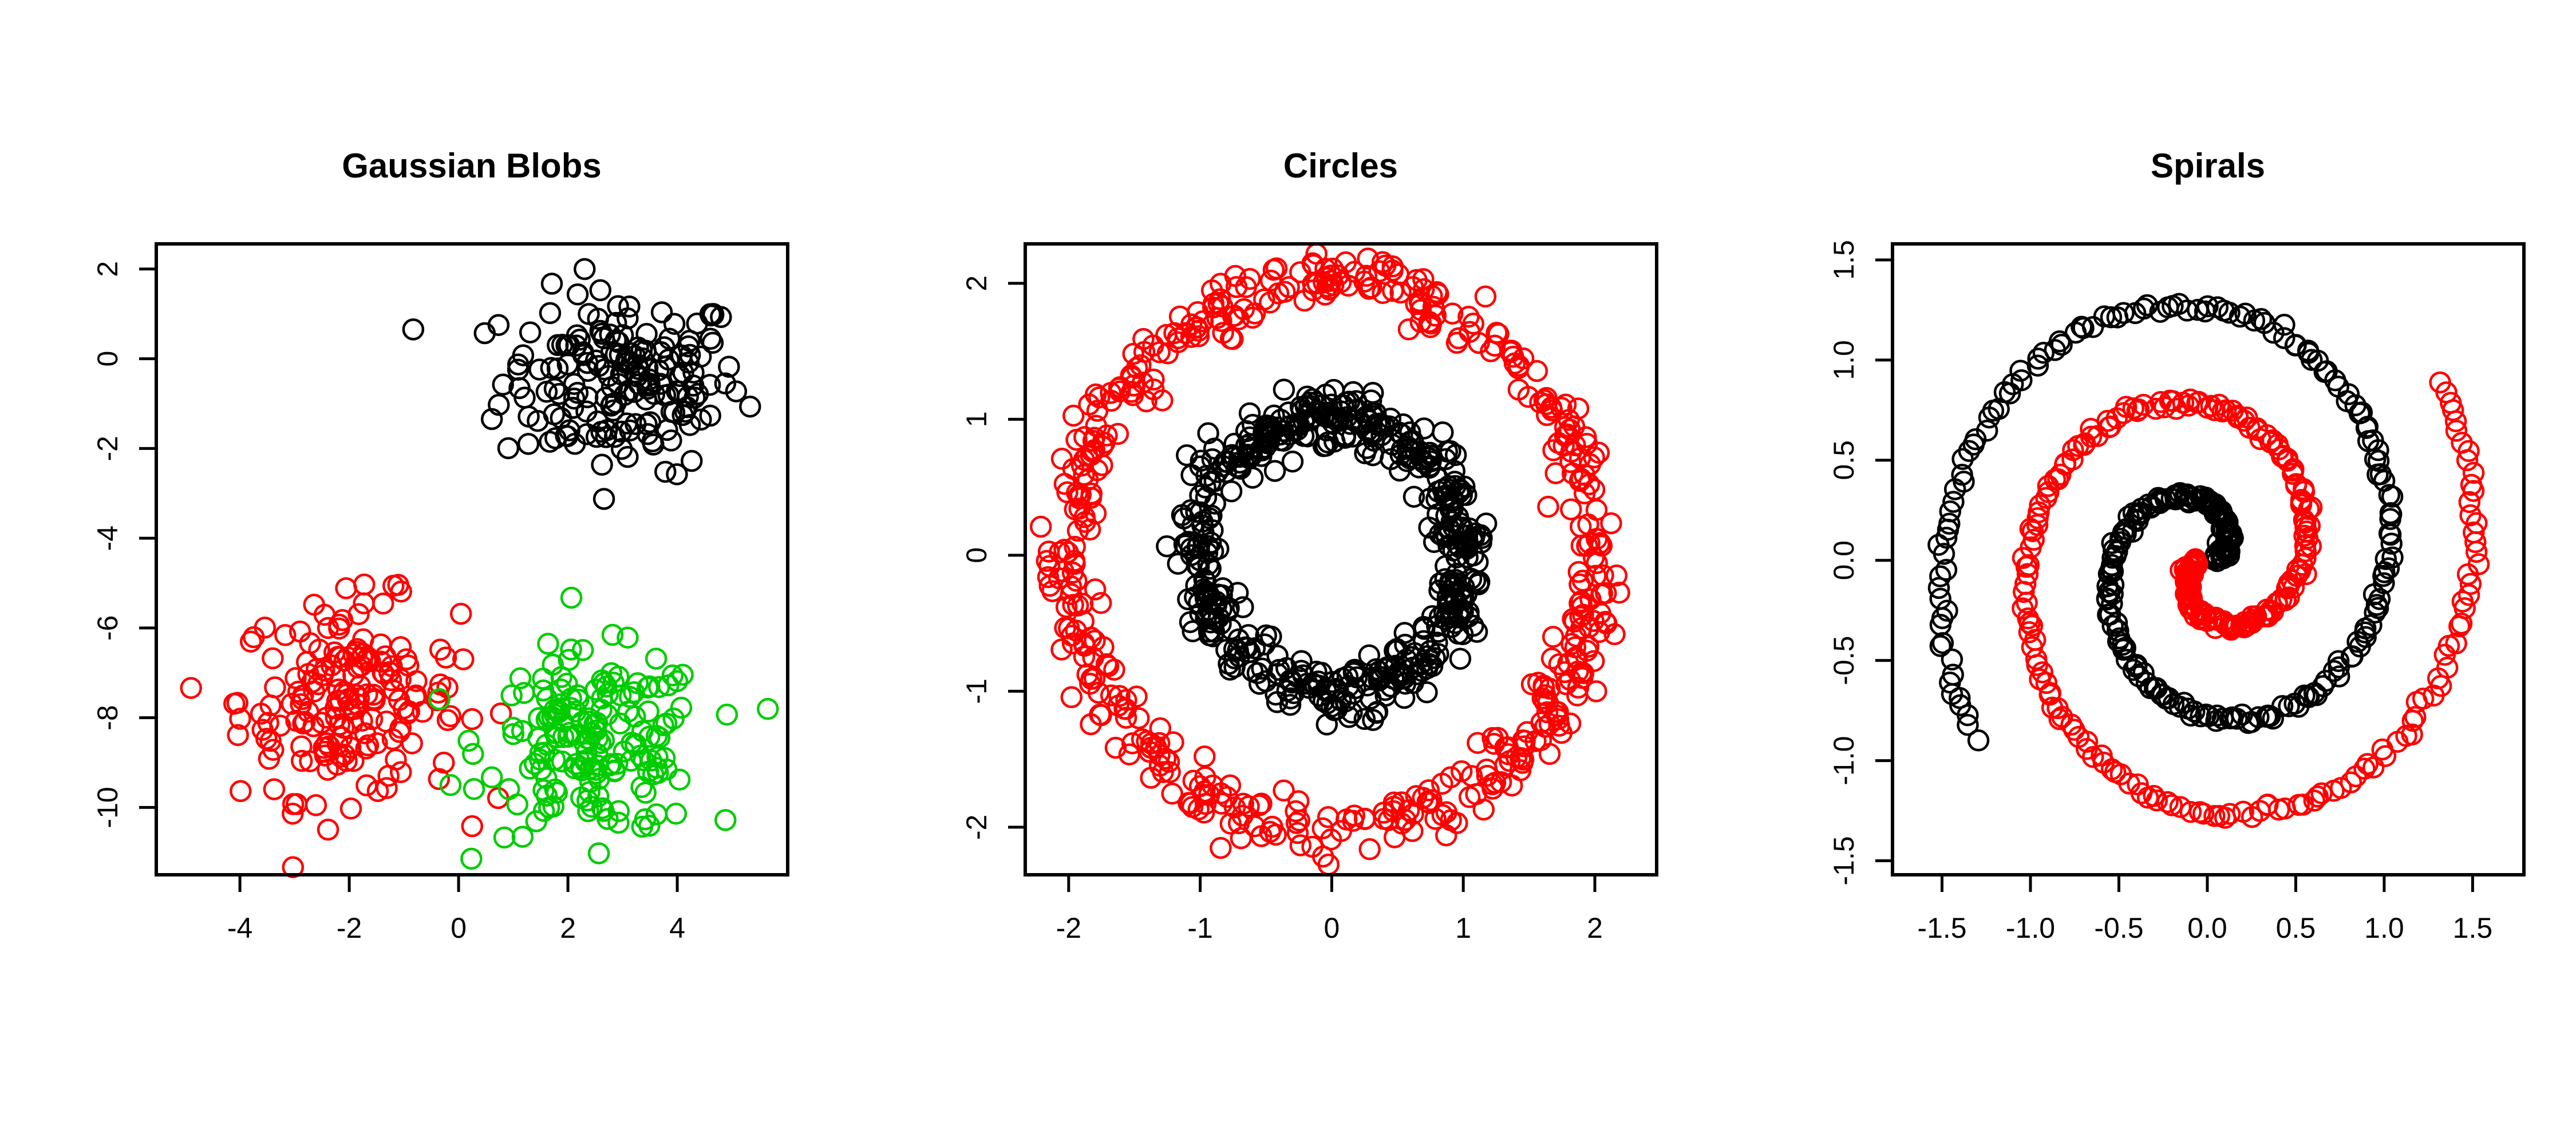 Image resolution: width=2576 pixels, height=1145 pixels. I want to click on chart-title: Circles, so click(1340, 166).